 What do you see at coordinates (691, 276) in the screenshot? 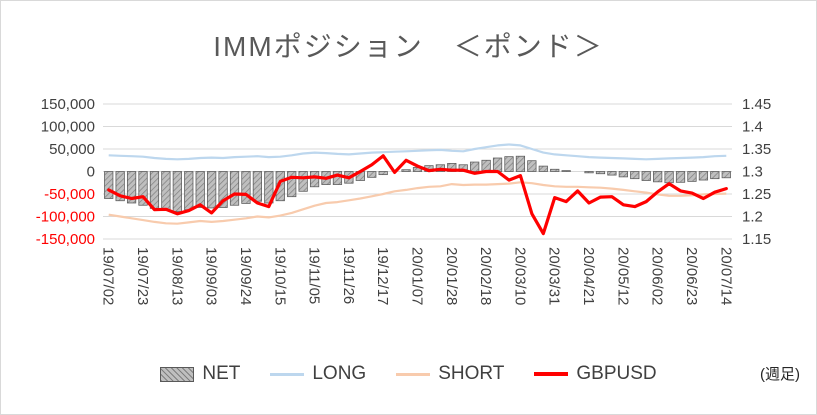
I see `svg-text: 20/06/23` at bounding box center [691, 276].